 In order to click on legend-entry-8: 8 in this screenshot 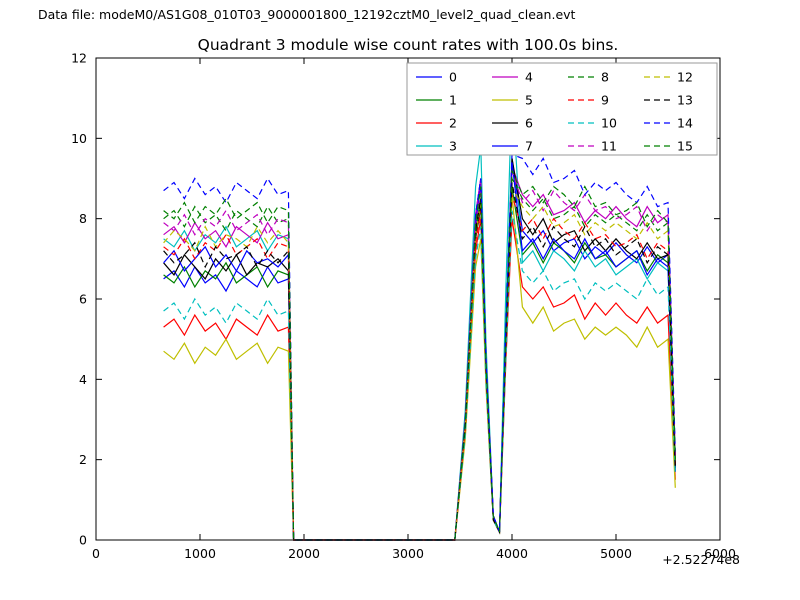, I will do `click(588, 77)`.